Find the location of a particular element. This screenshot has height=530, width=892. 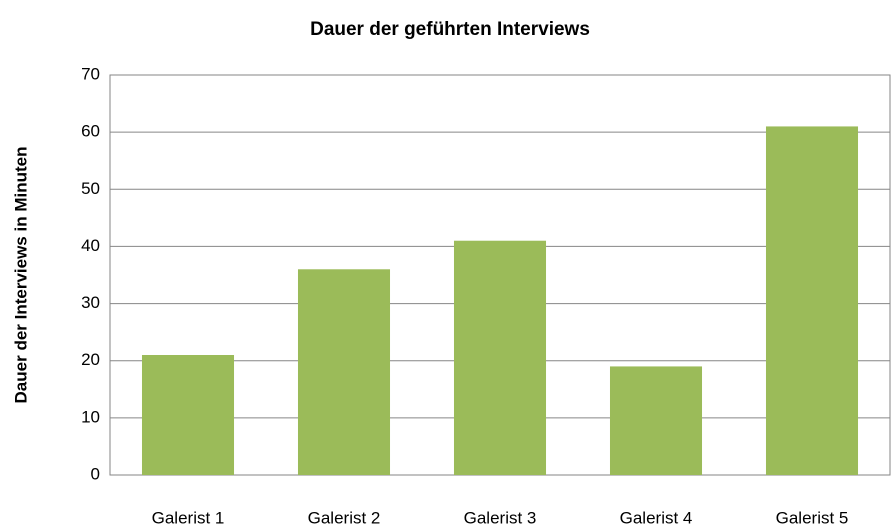

y-tick-label: 40 is located at coordinates (90, 245).